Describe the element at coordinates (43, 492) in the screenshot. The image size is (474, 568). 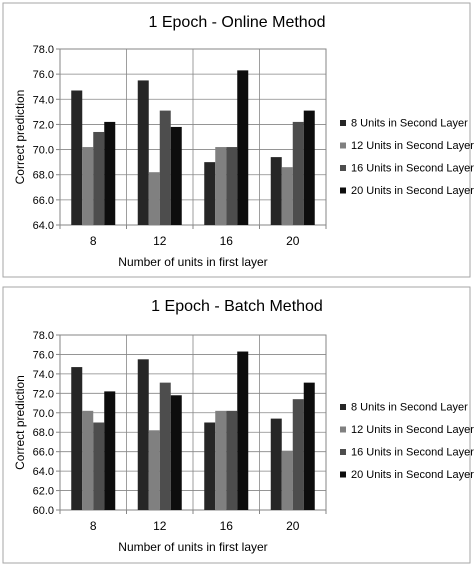
I see `y-tick-label: 62.0` at that location.